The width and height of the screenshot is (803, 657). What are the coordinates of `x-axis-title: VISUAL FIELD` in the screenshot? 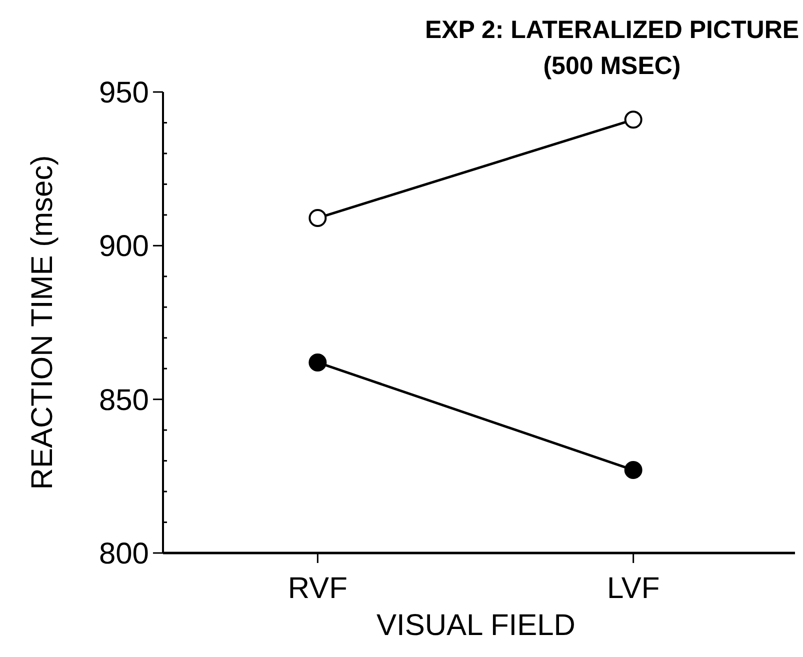 It's located at (476, 625).